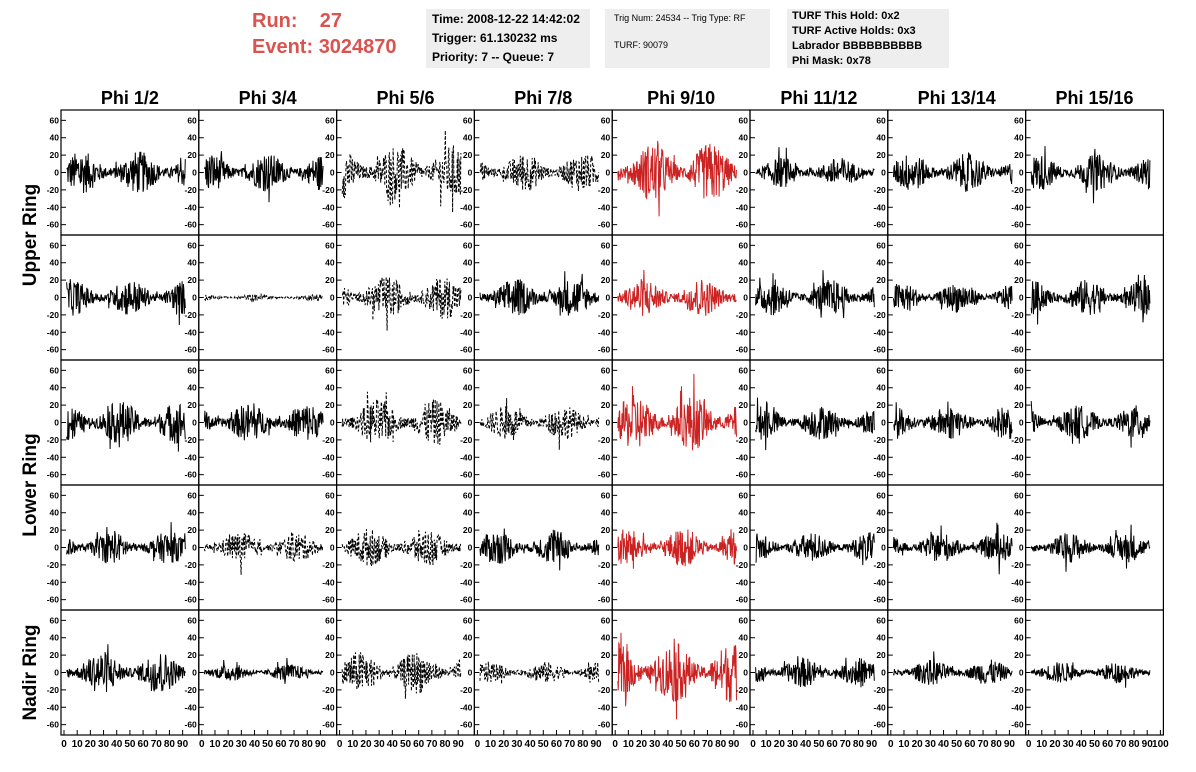 The height and width of the screenshot is (772, 1196). What do you see at coordinates (846, 16) in the screenshot?
I see `turf-this-hold-text: TURF This Hold: 0x2` at bounding box center [846, 16].